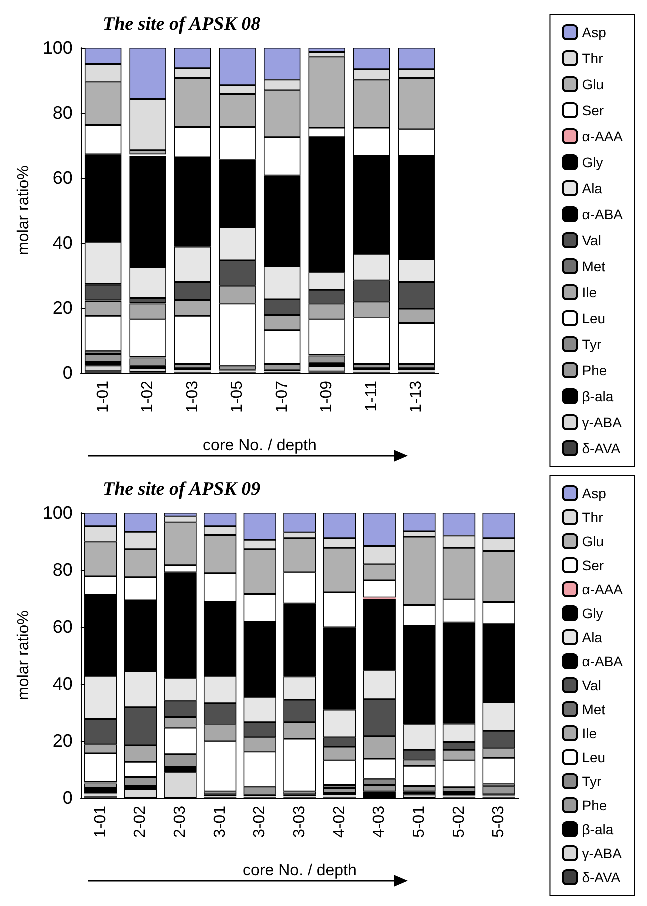 This screenshot has height=906, width=647. Describe the element at coordinates (417, 397) in the screenshot. I see `x-tick-label: 1-13` at that location.